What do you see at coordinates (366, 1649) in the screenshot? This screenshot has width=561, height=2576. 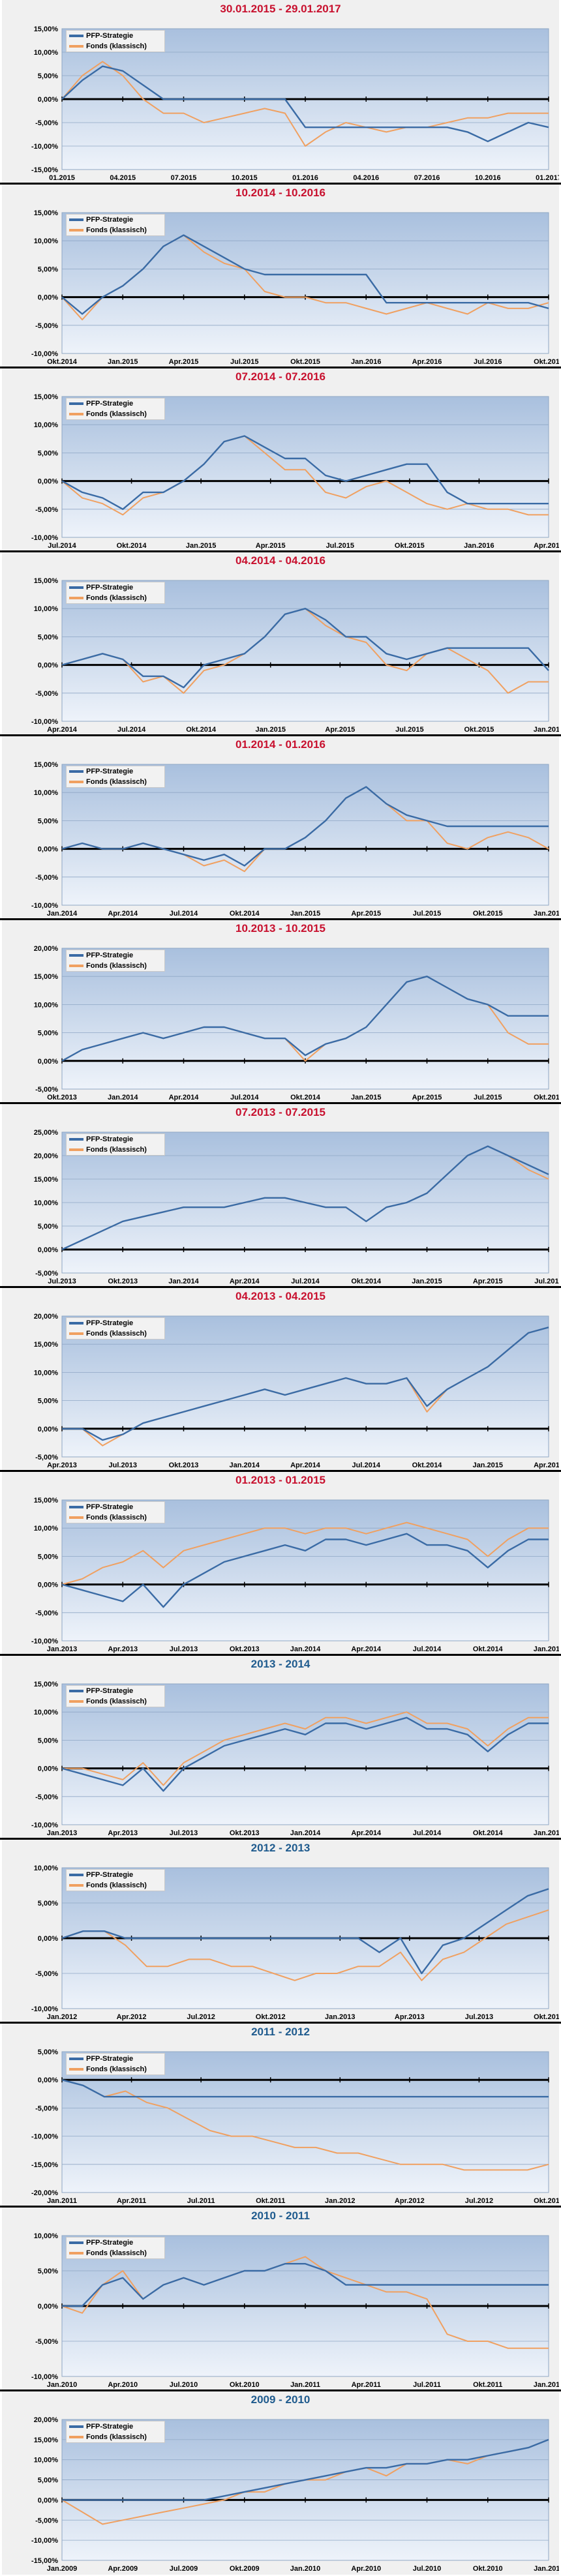 I see `x-tick-label: Apr.2014` at bounding box center [366, 1649].